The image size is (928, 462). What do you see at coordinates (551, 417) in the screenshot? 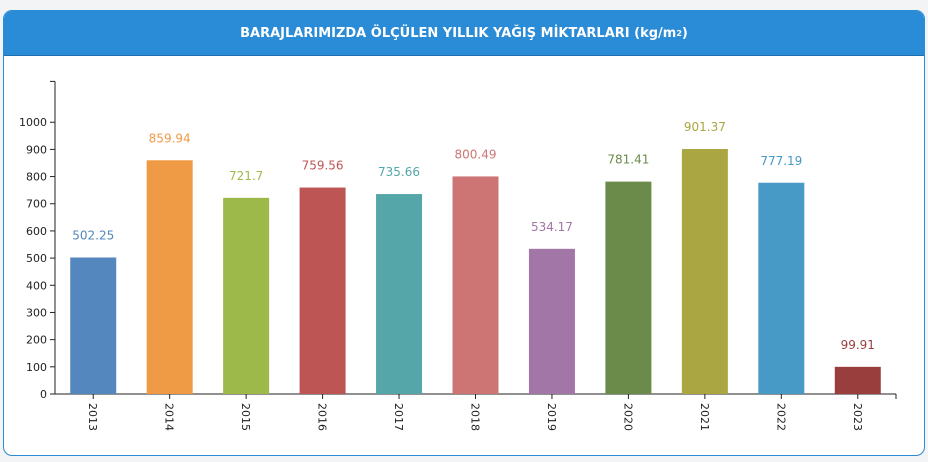
I see `x-tick-label: 2019` at bounding box center [551, 417].